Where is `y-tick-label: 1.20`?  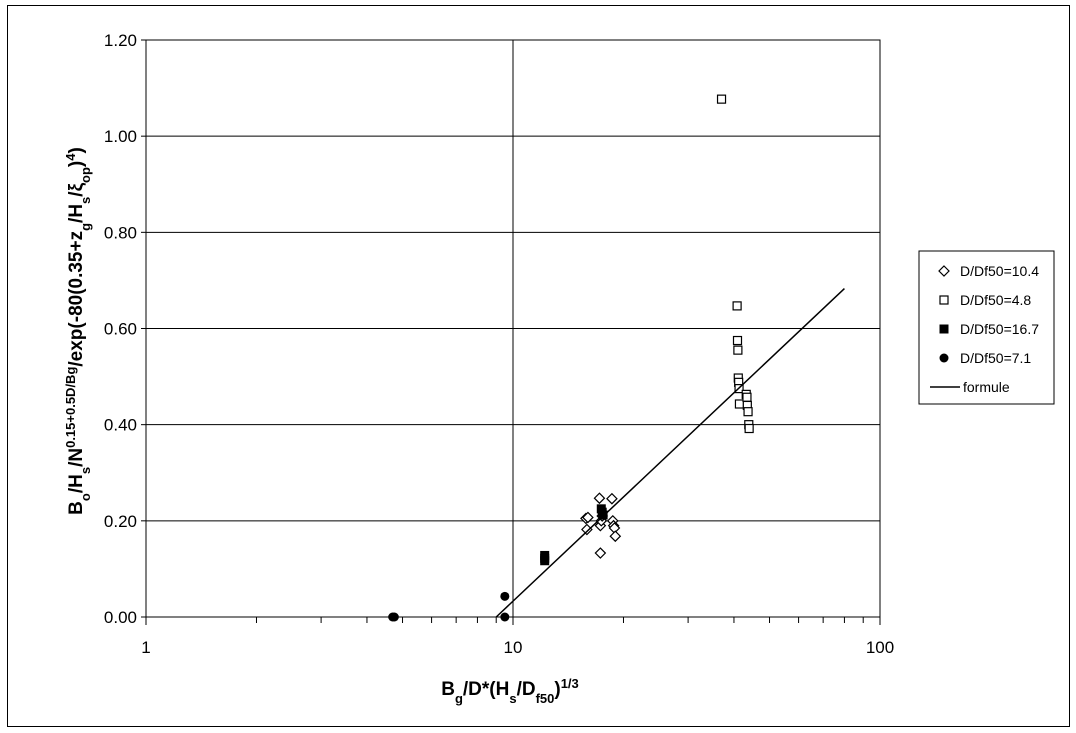 y-tick-label: 1.20 is located at coordinates (120, 40).